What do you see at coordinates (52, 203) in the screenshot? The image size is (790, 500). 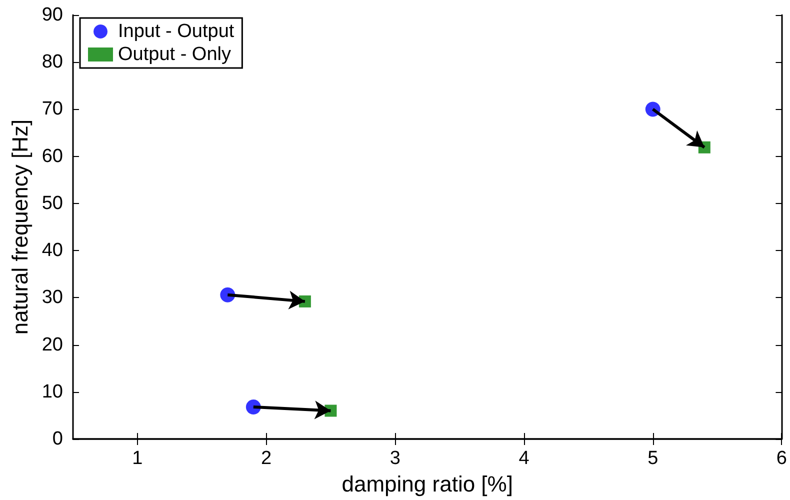 I see `y-tick-label: 50` at bounding box center [52, 203].